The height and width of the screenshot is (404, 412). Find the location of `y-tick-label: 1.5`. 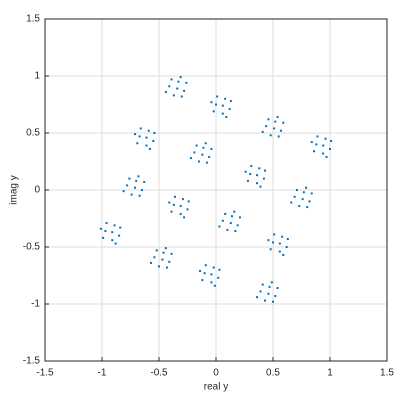

y-tick-label: 1.5 is located at coordinates (33, 19).